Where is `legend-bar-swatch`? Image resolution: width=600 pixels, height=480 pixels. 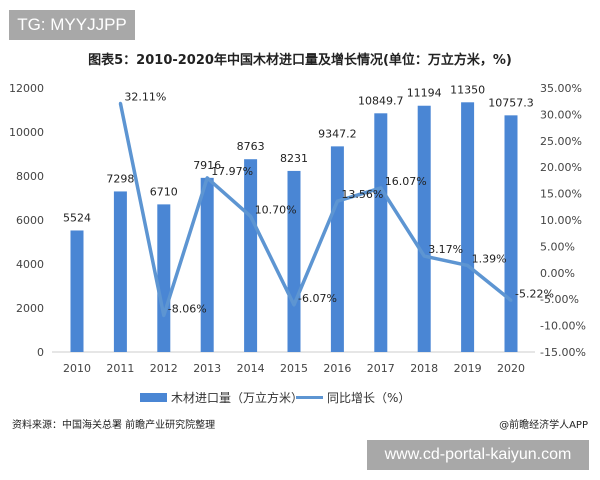
legend-bar-swatch is located at coordinates (153, 397).